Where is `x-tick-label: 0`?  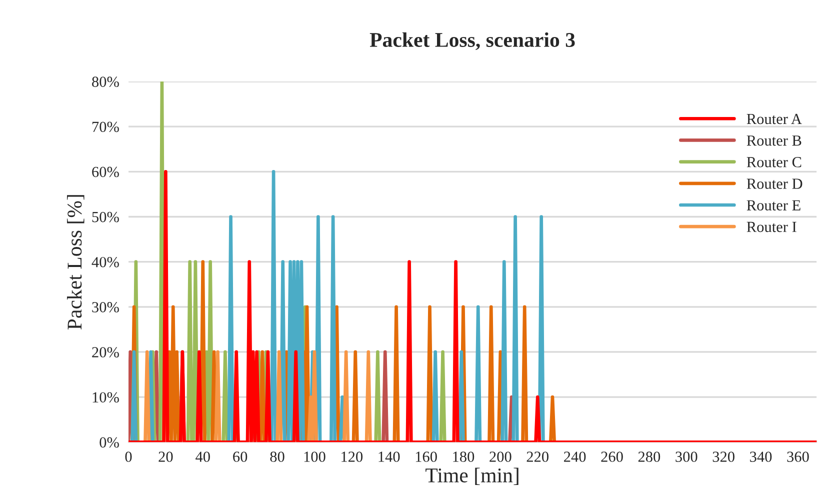 x-tick-label: 0 is located at coordinates (128, 457).